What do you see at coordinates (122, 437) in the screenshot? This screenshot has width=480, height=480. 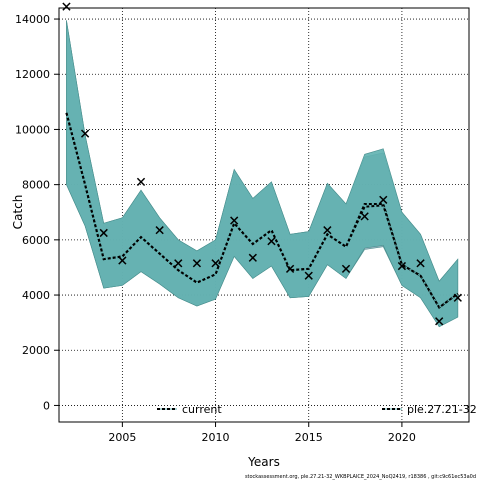 I see `x-tick-label: 2005` at bounding box center [122, 437].